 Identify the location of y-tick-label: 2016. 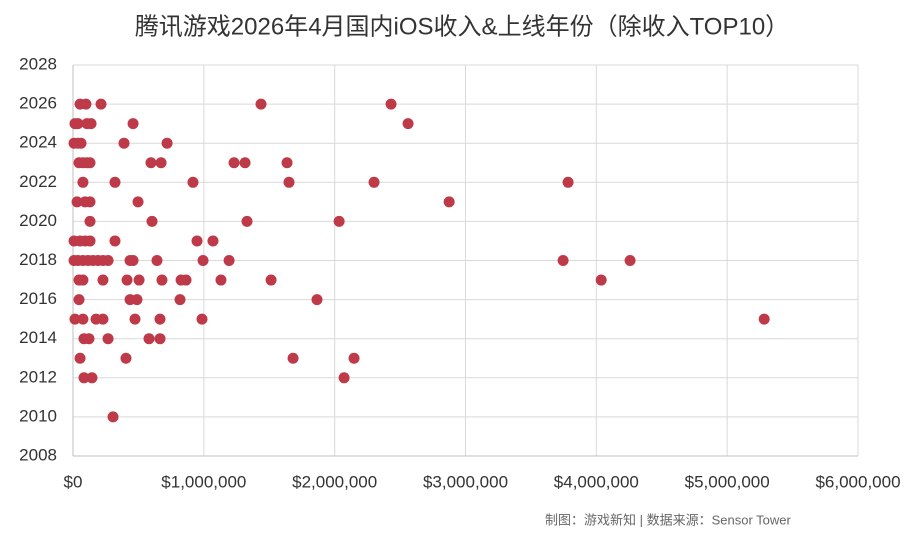
(38, 298).